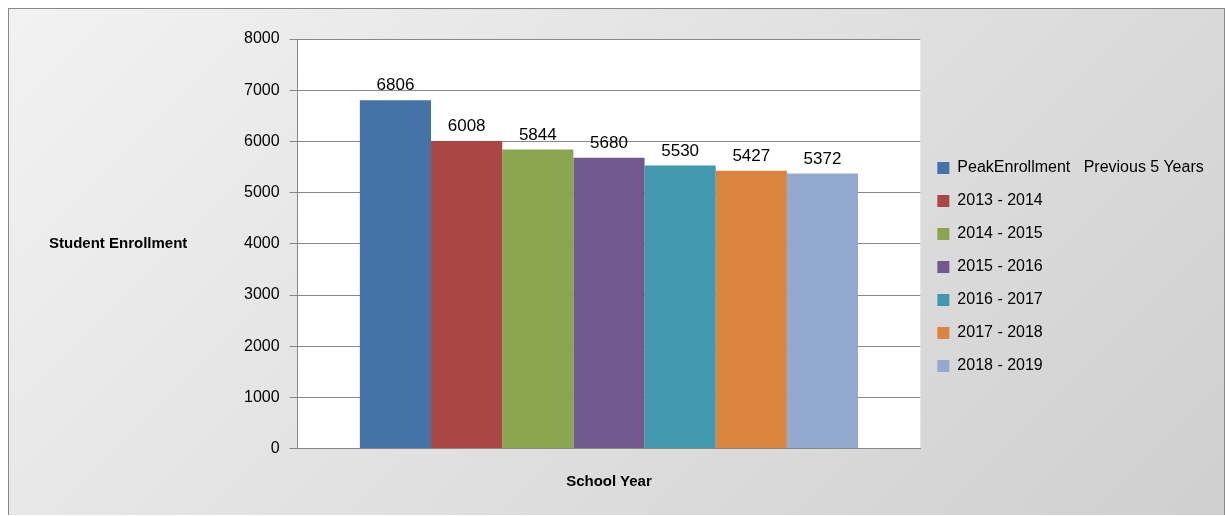 Image resolution: width=1225 pixels, height=516 pixels. Describe the element at coordinates (262, 140) in the screenshot. I see `y-tick-label: 6000` at that location.